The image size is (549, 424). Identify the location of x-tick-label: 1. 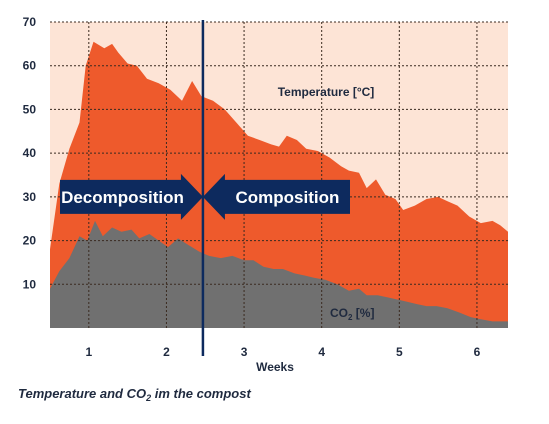
(88, 352).